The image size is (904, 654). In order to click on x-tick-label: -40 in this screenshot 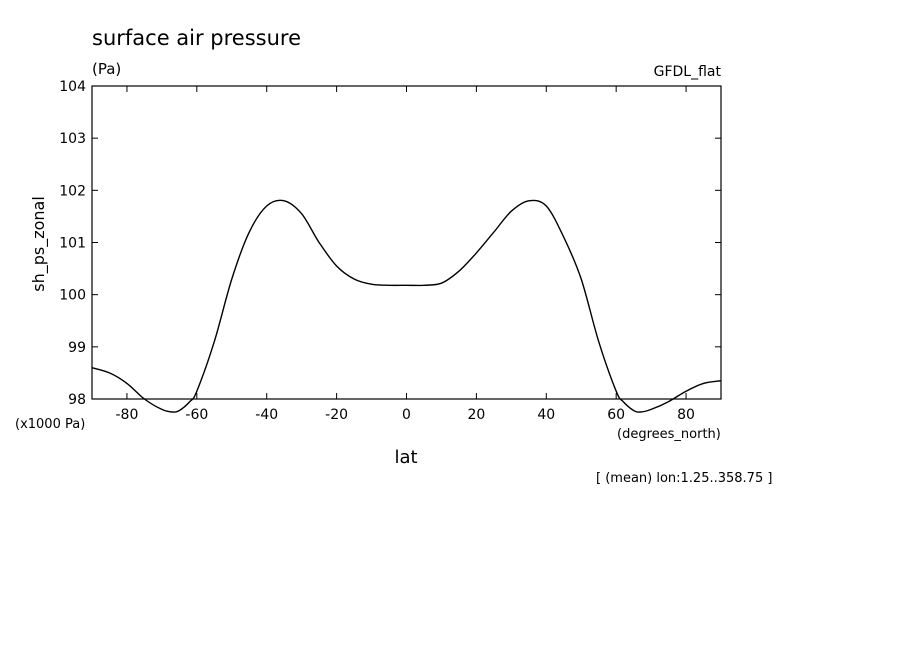, I will do `click(266, 415)`.